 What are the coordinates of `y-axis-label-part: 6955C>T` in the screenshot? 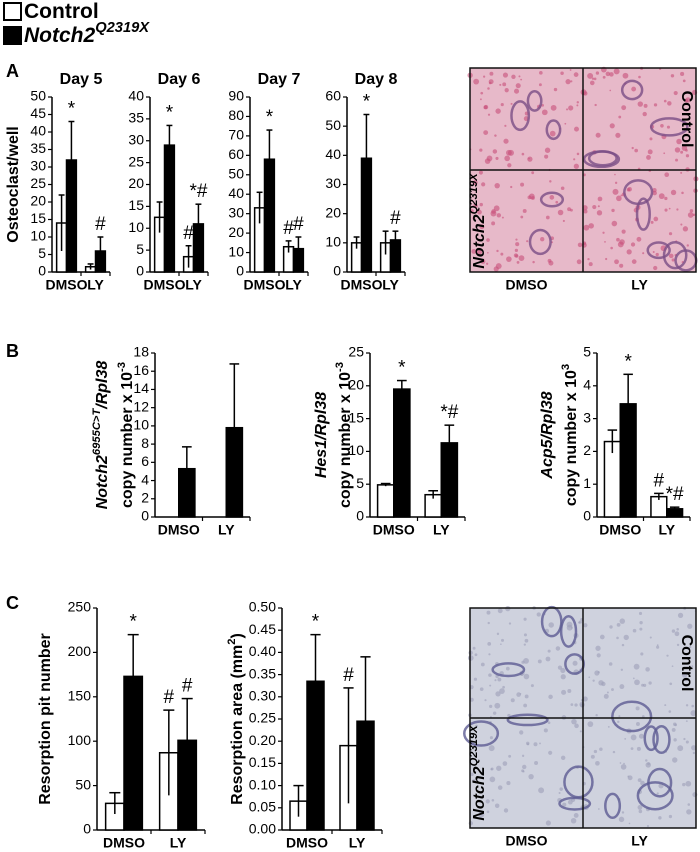 It's located at (97, 432).